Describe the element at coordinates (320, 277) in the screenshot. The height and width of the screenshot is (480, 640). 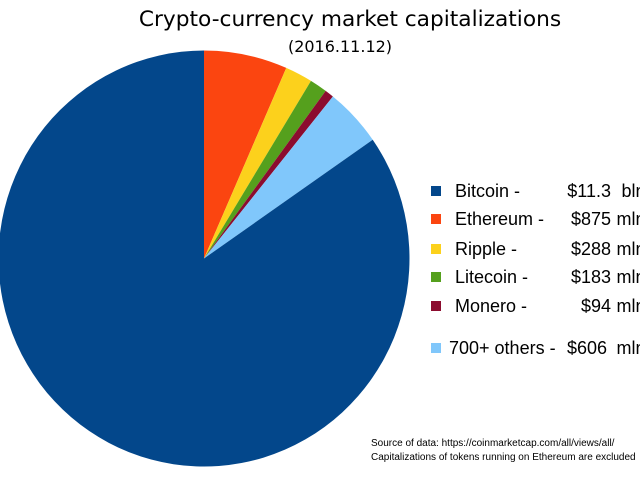
I see `legend-item-litecoin: Litecoin - $183mln` at that location.